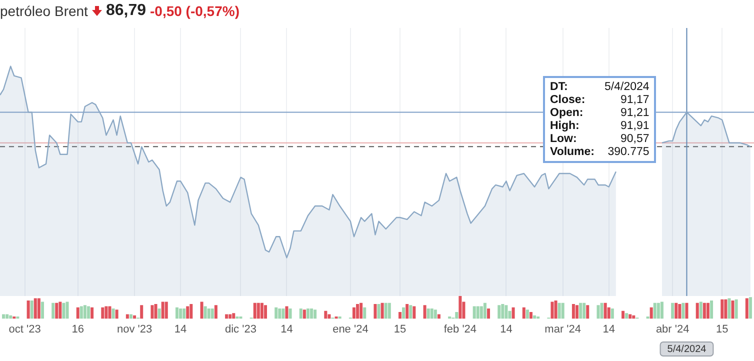 This screenshot has width=754, height=361. I want to click on text: -0,50 (-0,57%), so click(195, 11).